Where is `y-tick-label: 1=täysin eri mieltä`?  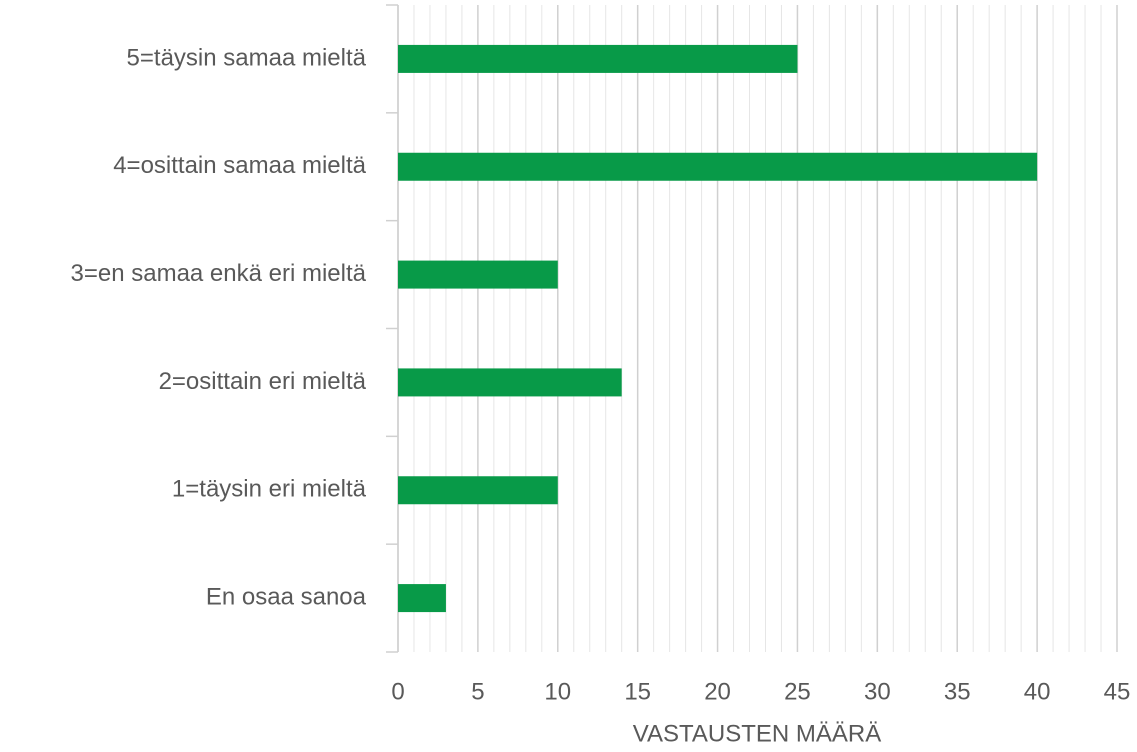 y-tick-label: 1=täysin eri mieltä is located at coordinates (269, 489).